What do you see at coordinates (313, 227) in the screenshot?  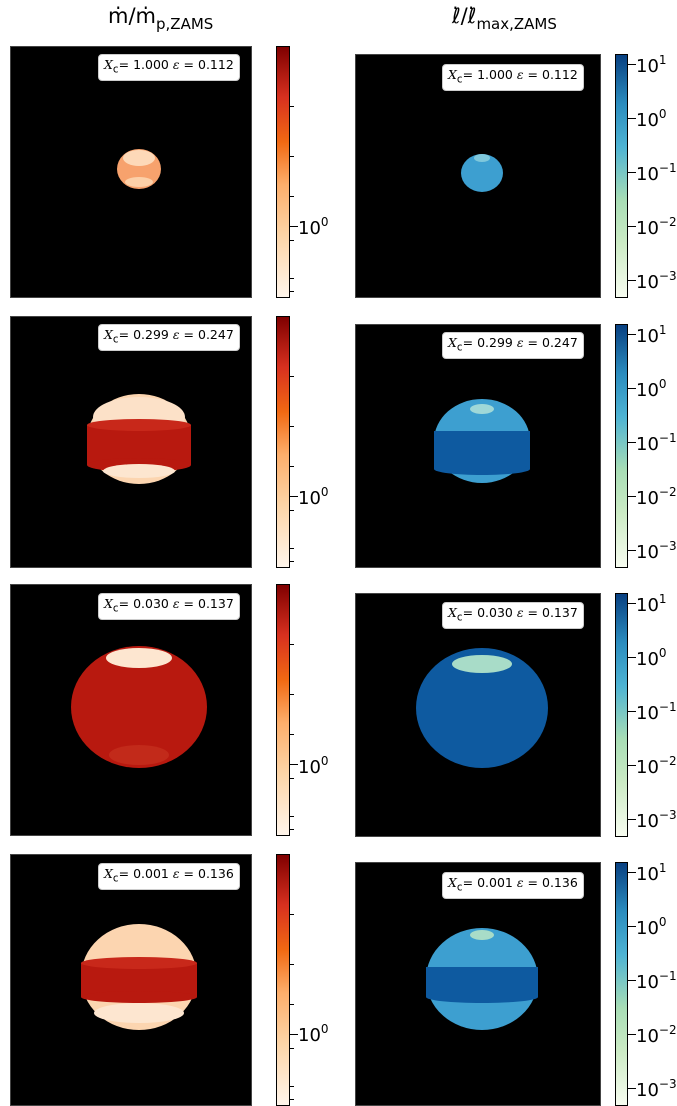 I see `left-colorbar-label-row-1: 100` at bounding box center [313, 227].